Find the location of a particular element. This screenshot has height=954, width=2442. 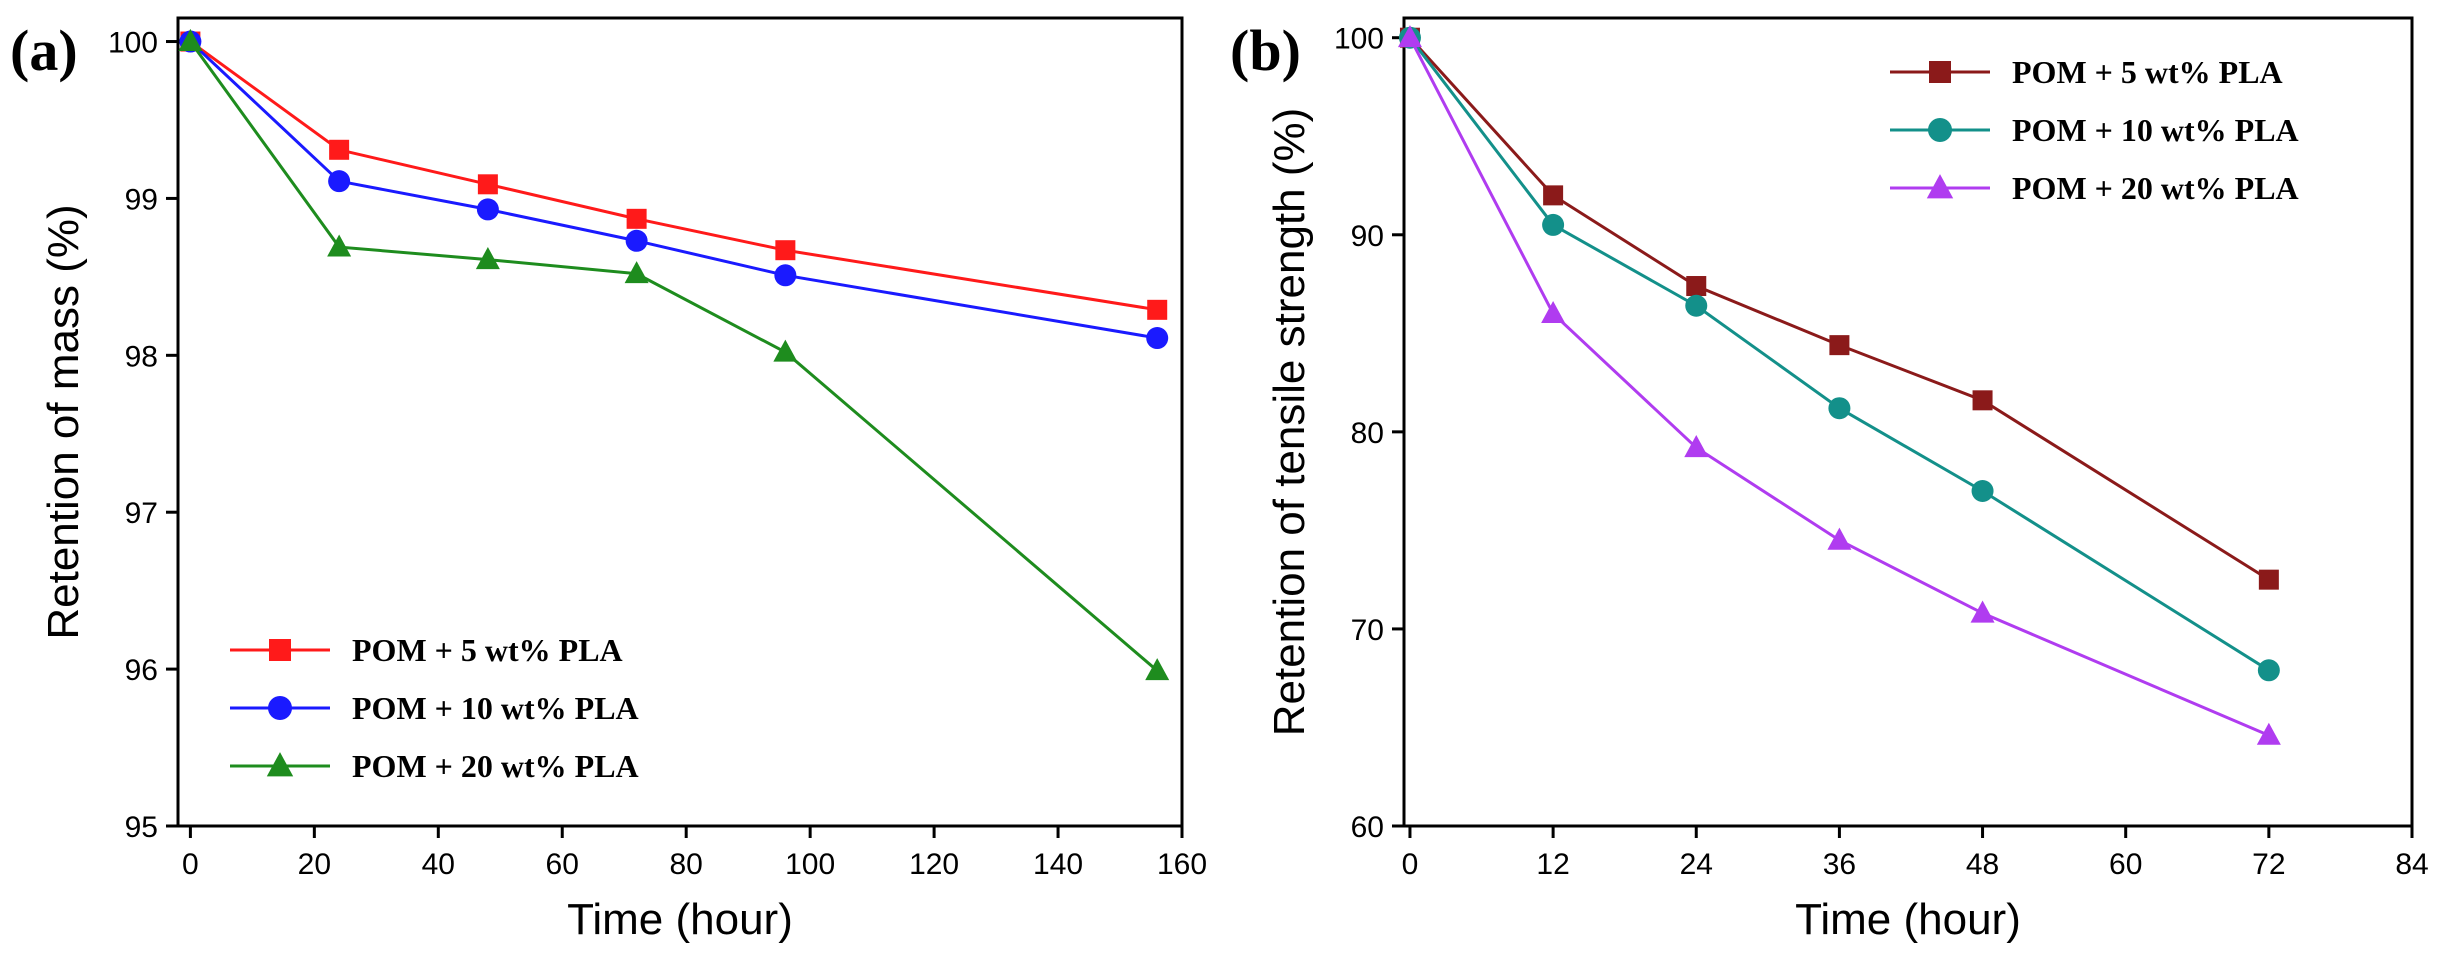

y-tick-label: 90 is located at coordinates (1367, 236).